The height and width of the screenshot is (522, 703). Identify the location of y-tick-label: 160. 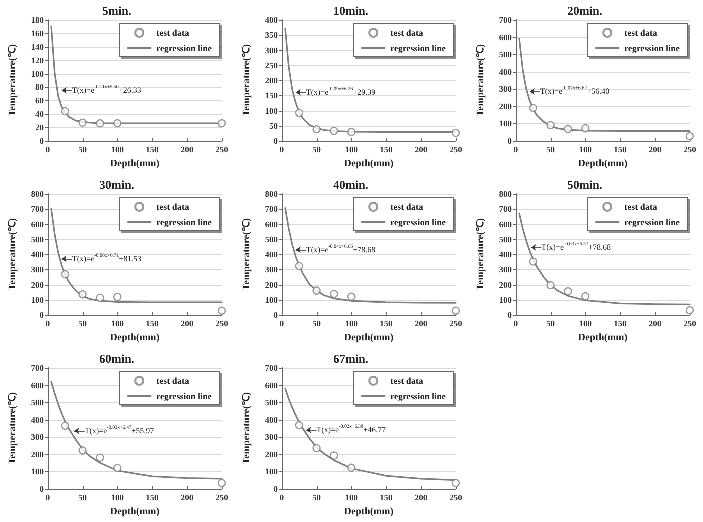
(37, 33).